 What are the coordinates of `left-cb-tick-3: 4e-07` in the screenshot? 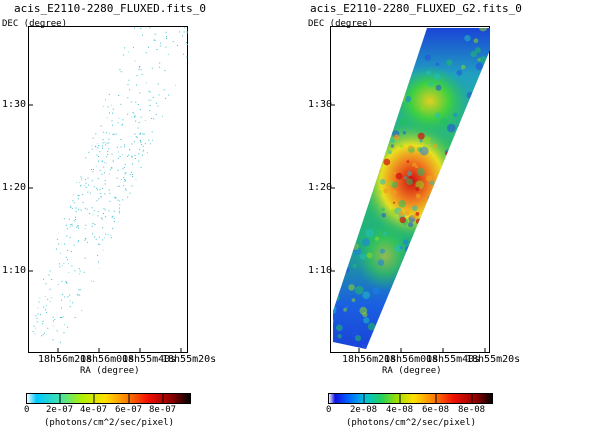 It's located at (94, 410).